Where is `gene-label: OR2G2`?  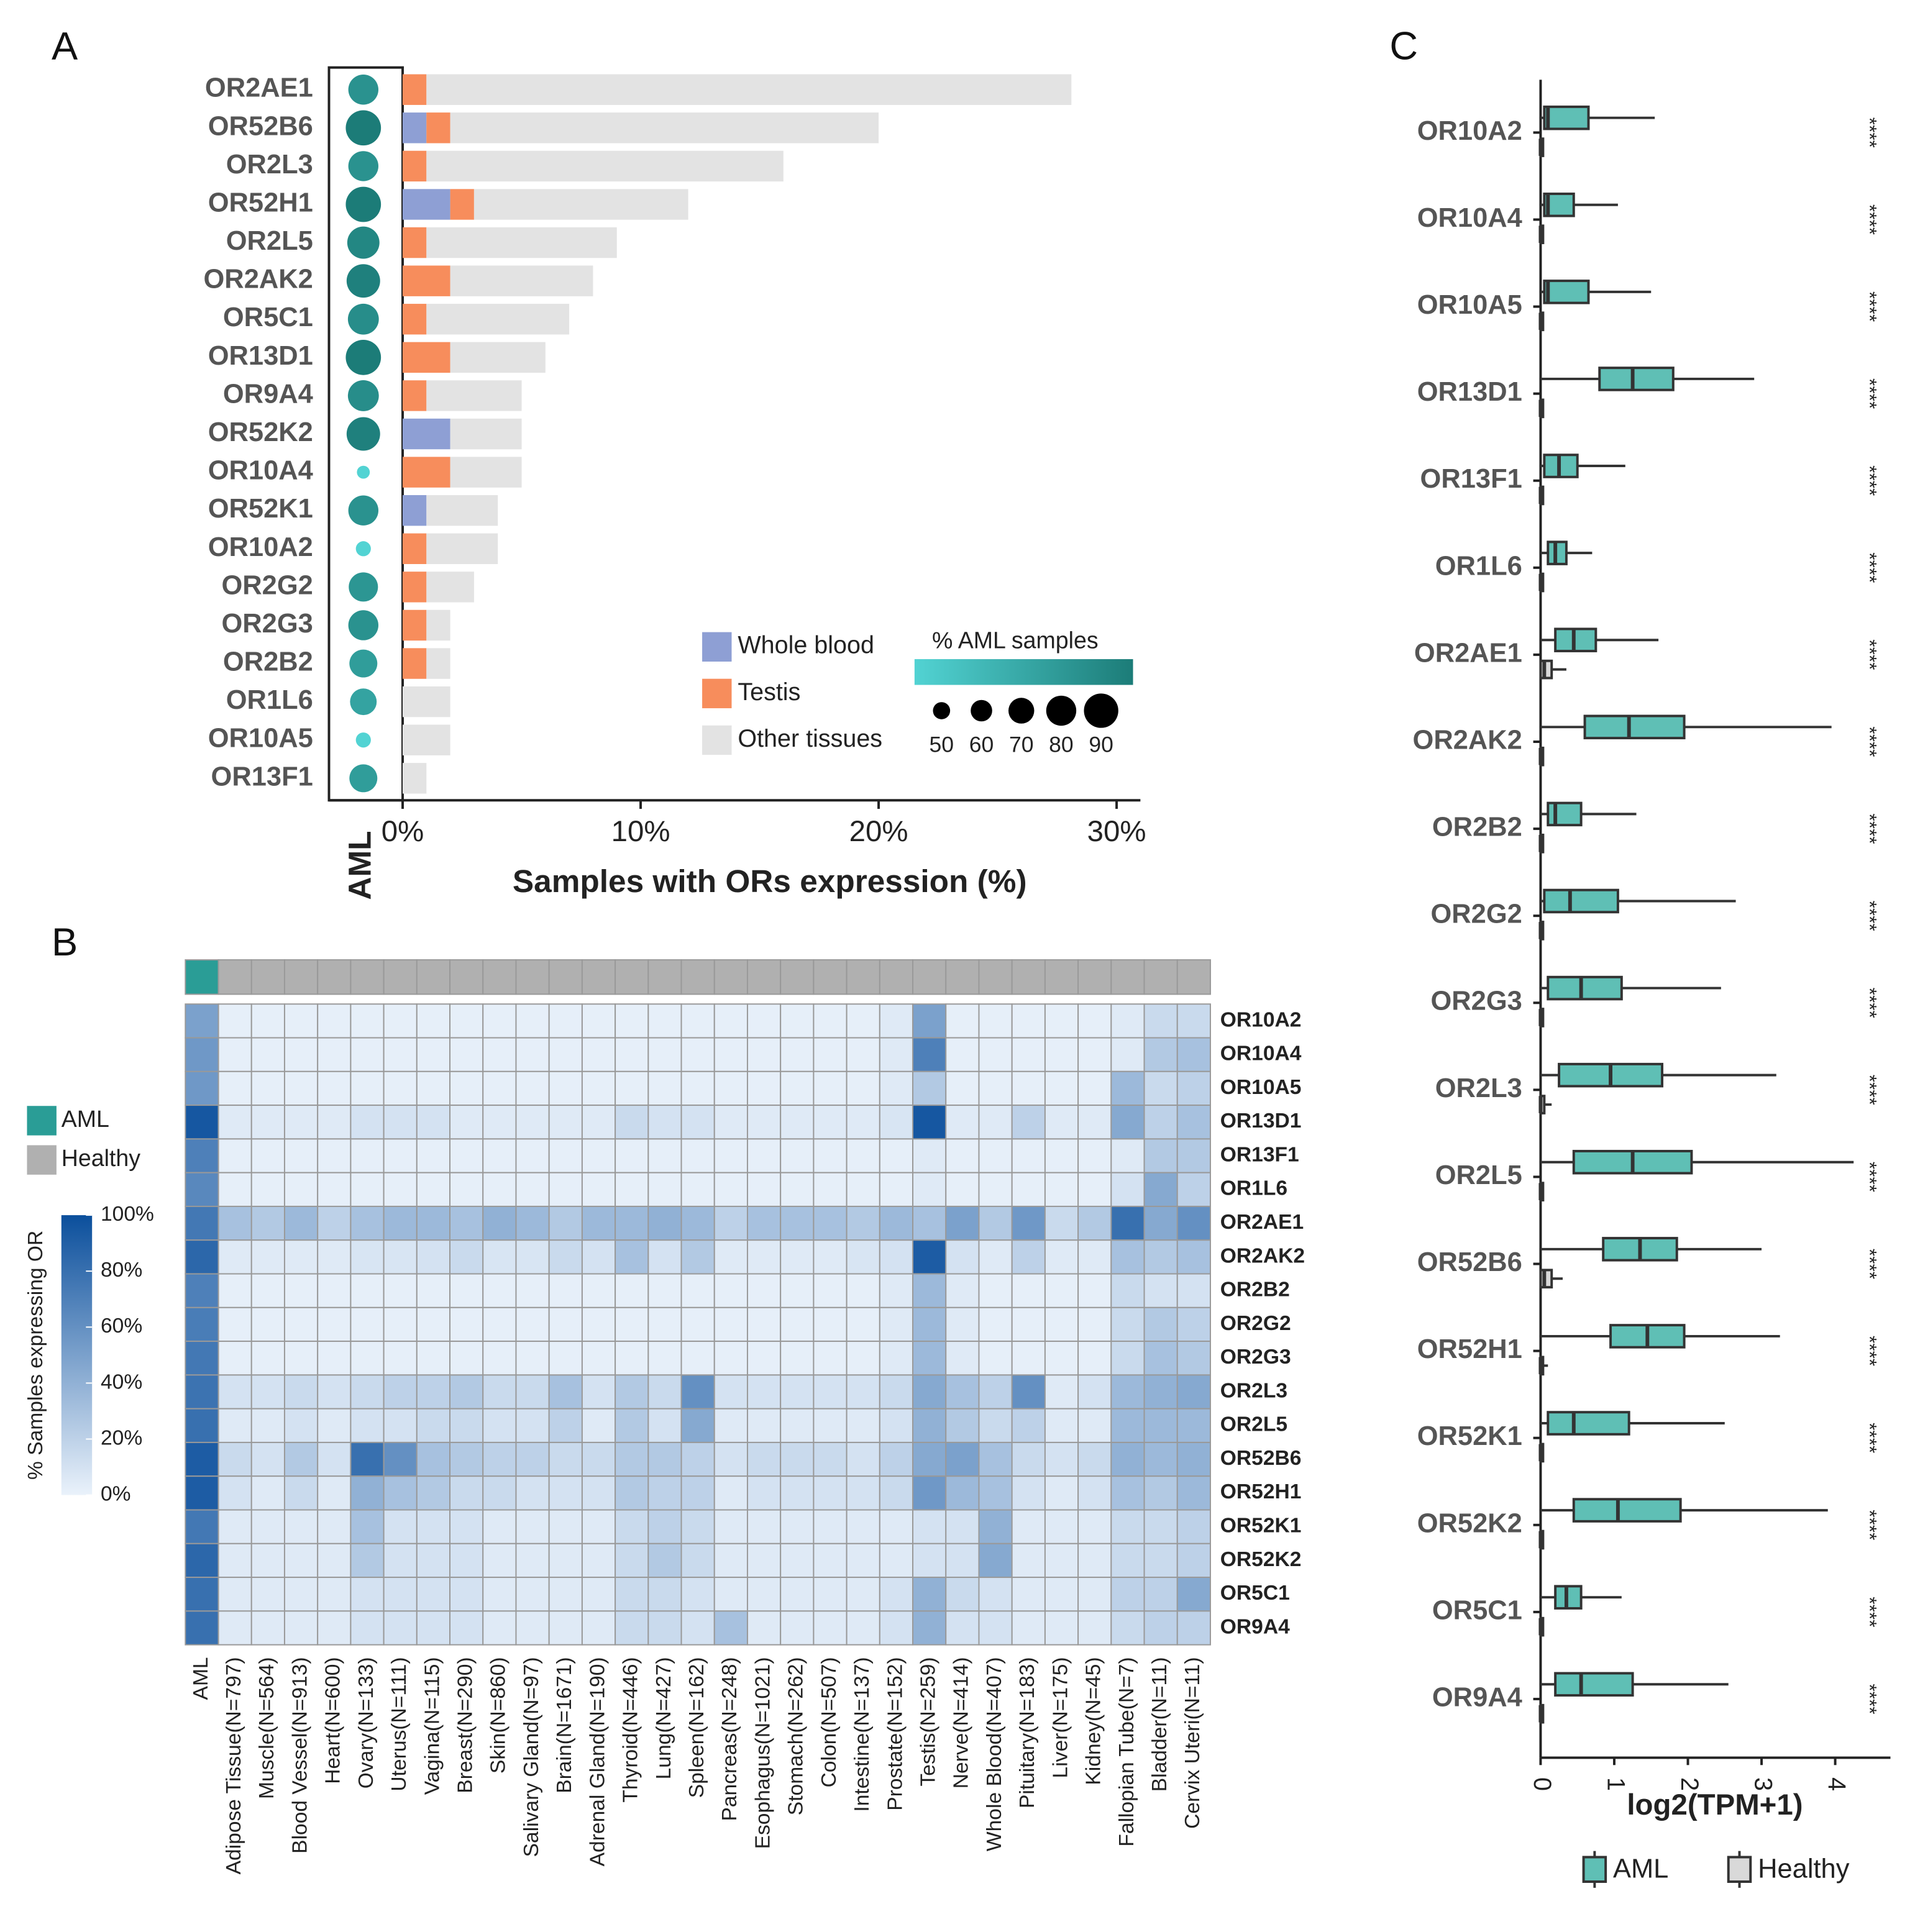
gene-label: OR2G2 is located at coordinates (1476, 914).